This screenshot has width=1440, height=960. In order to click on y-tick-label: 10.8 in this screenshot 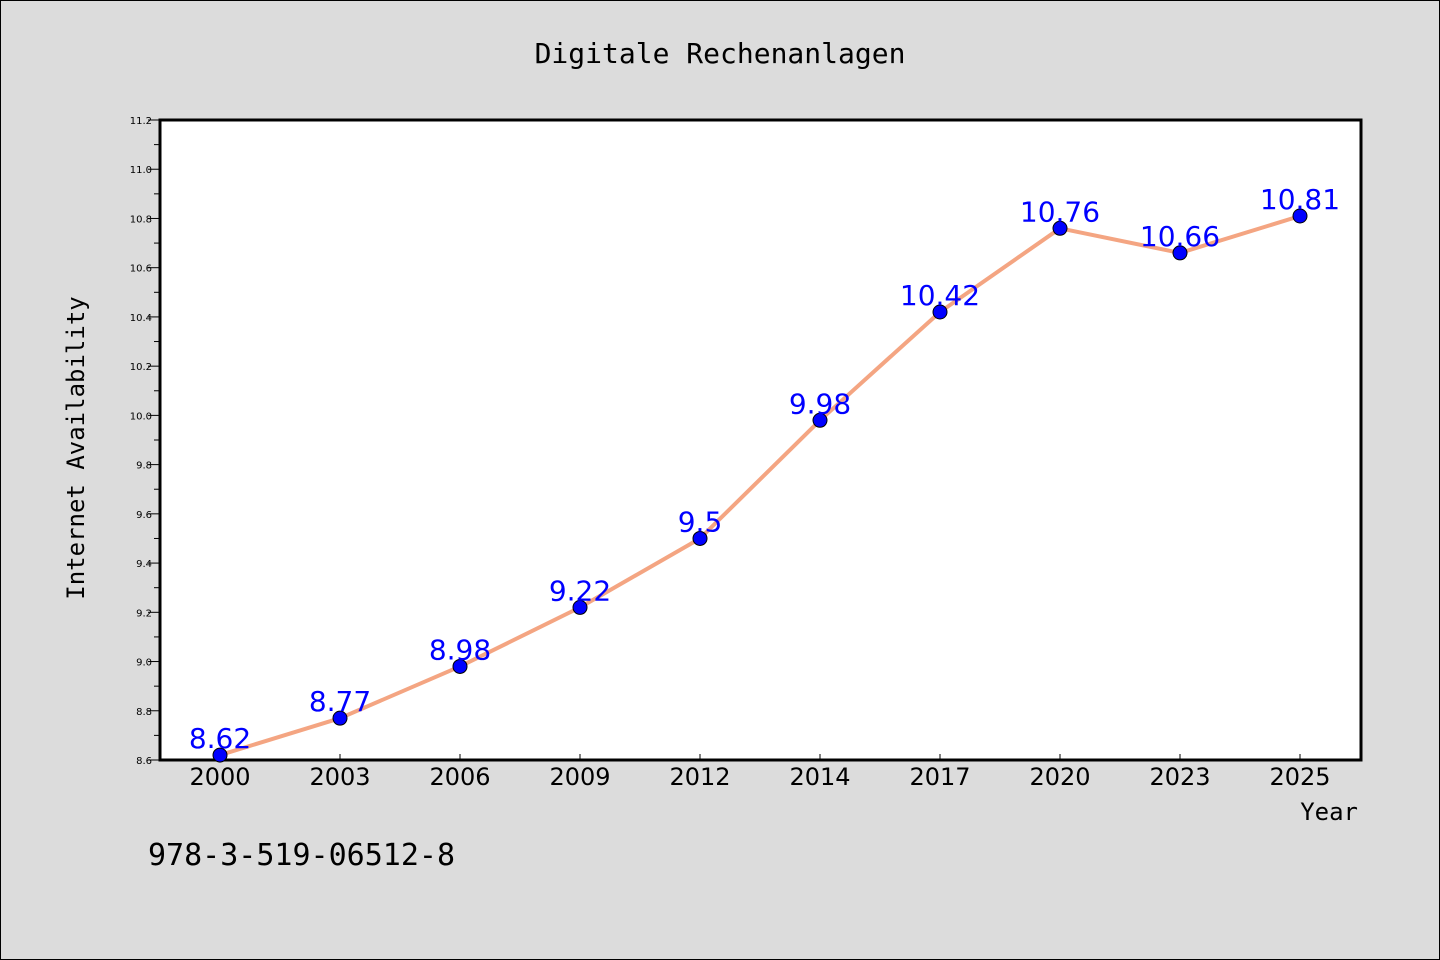, I will do `click(141, 219)`.